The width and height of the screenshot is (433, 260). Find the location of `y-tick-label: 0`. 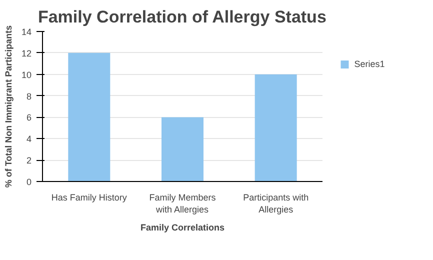

y-tick-label: 0 is located at coordinates (29, 182).